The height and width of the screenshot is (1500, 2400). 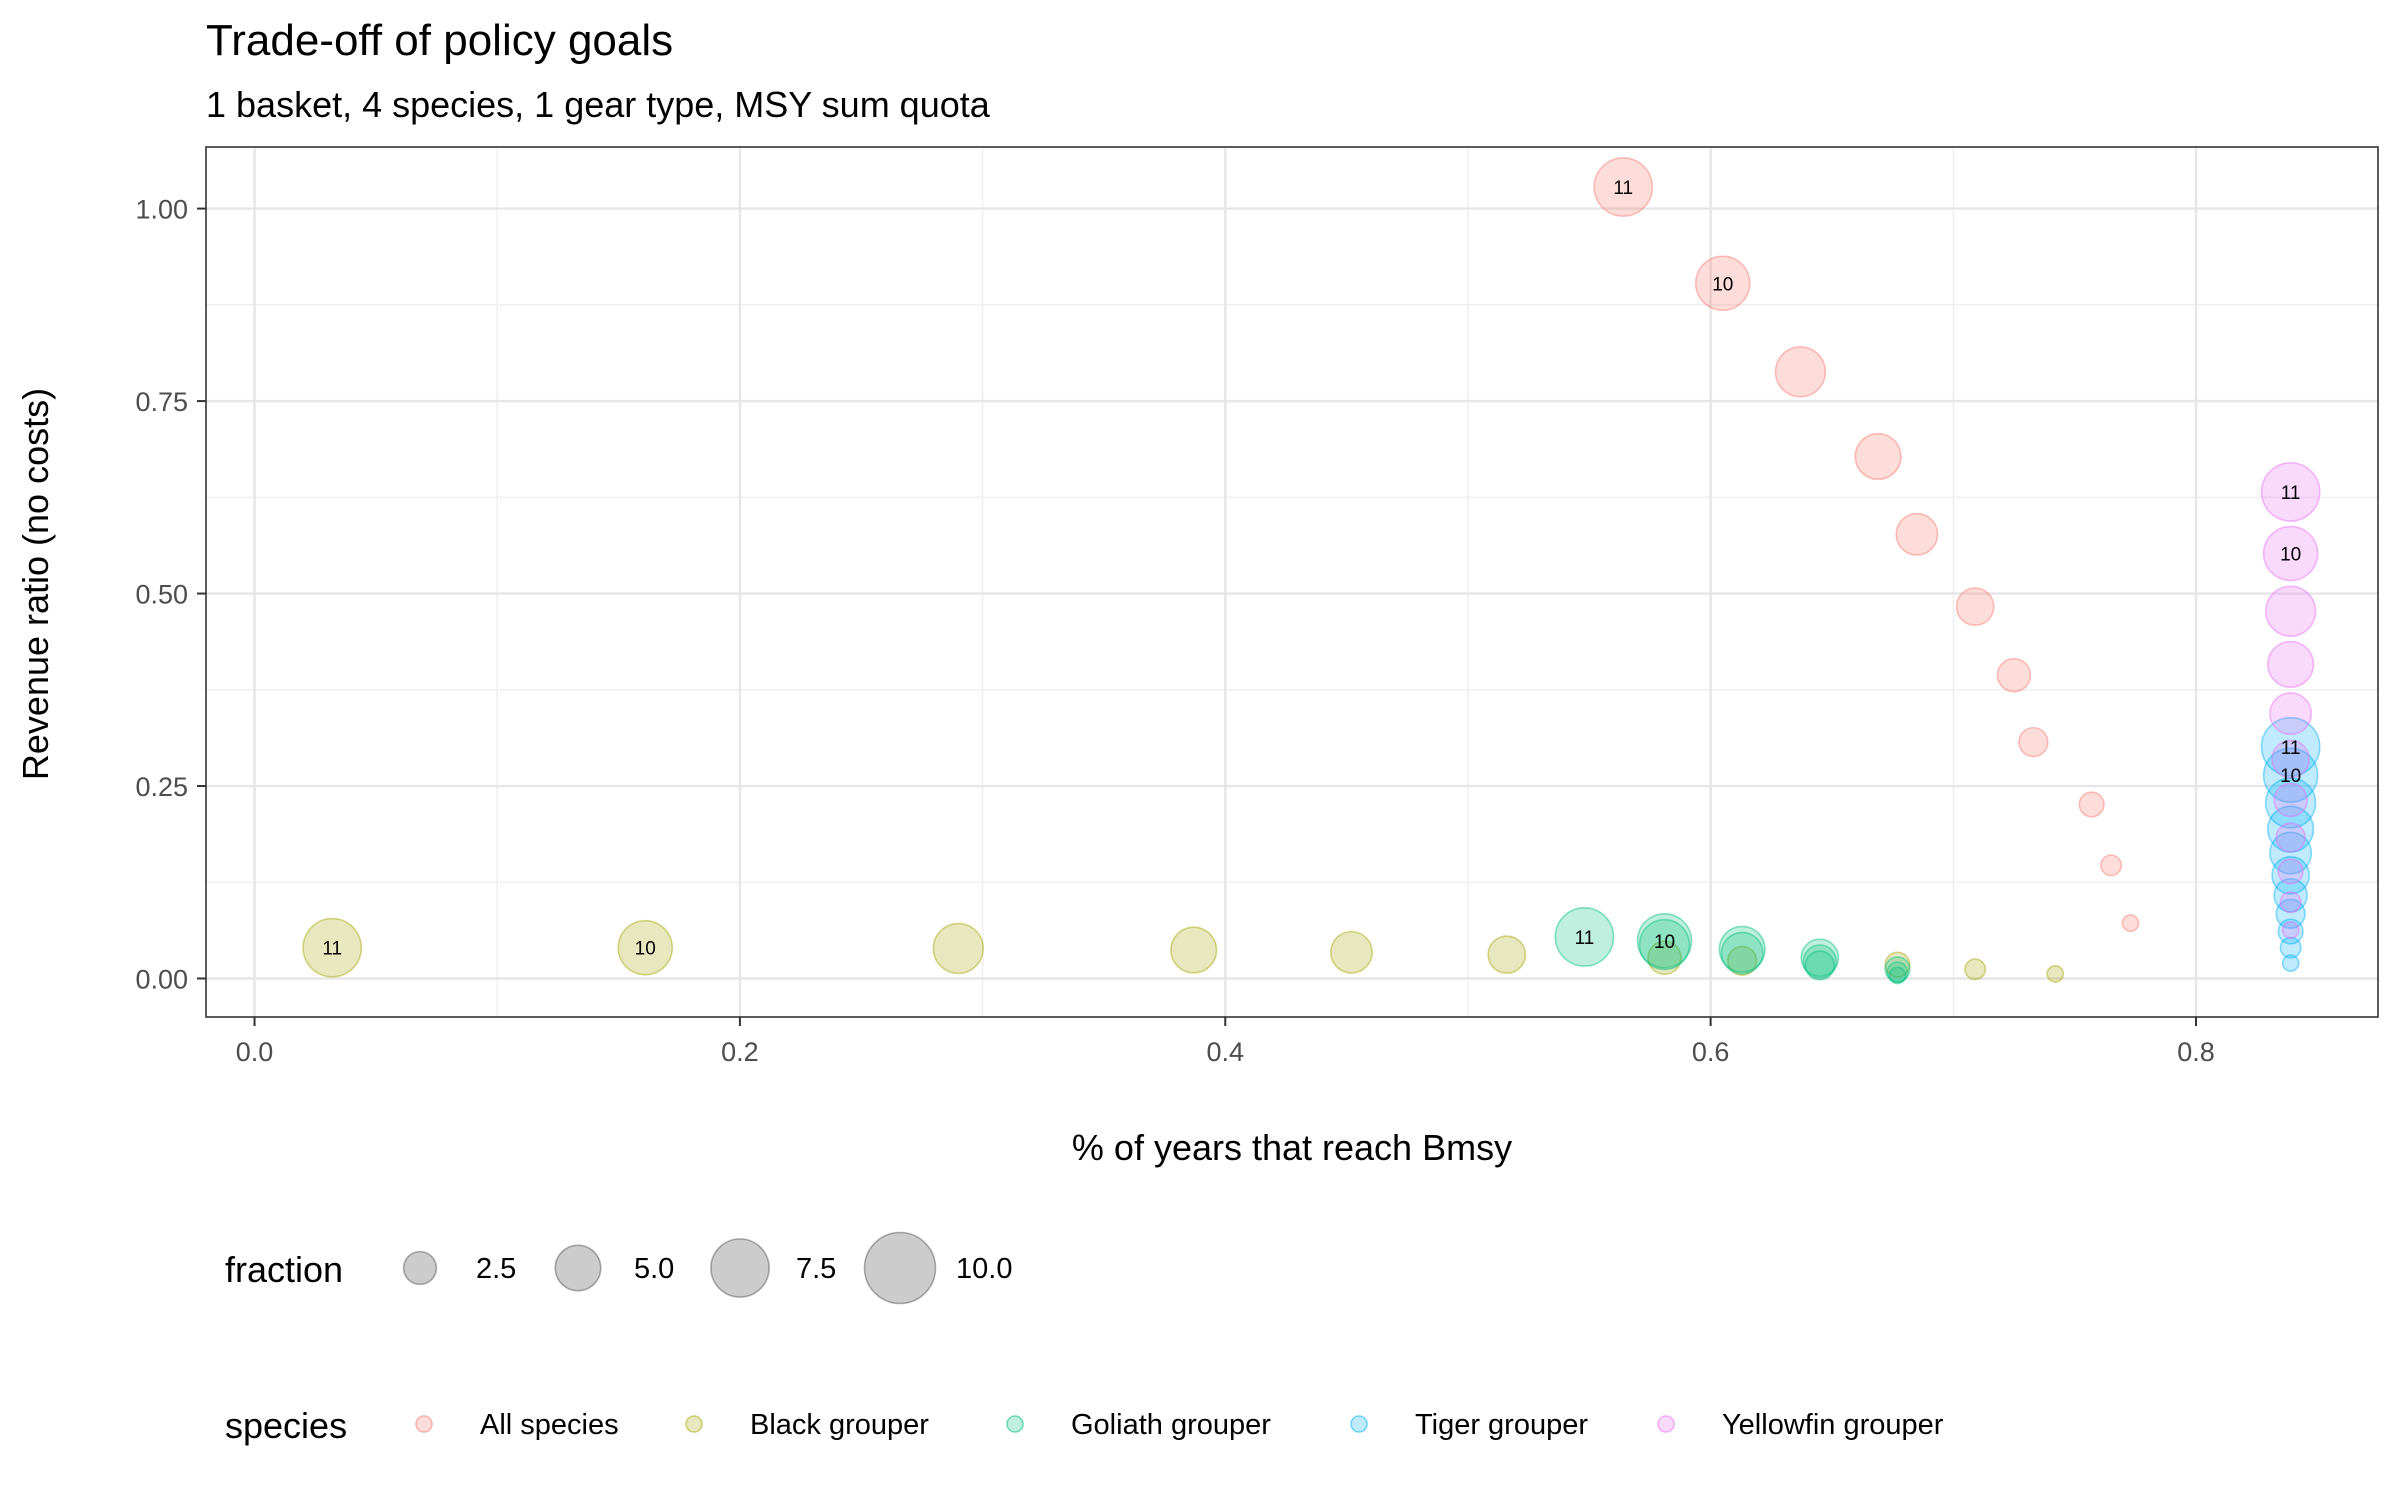 What do you see at coordinates (1501, 1425) in the screenshot?
I see `species-legend-label-tiger-grouper: Tiger grouper` at bounding box center [1501, 1425].